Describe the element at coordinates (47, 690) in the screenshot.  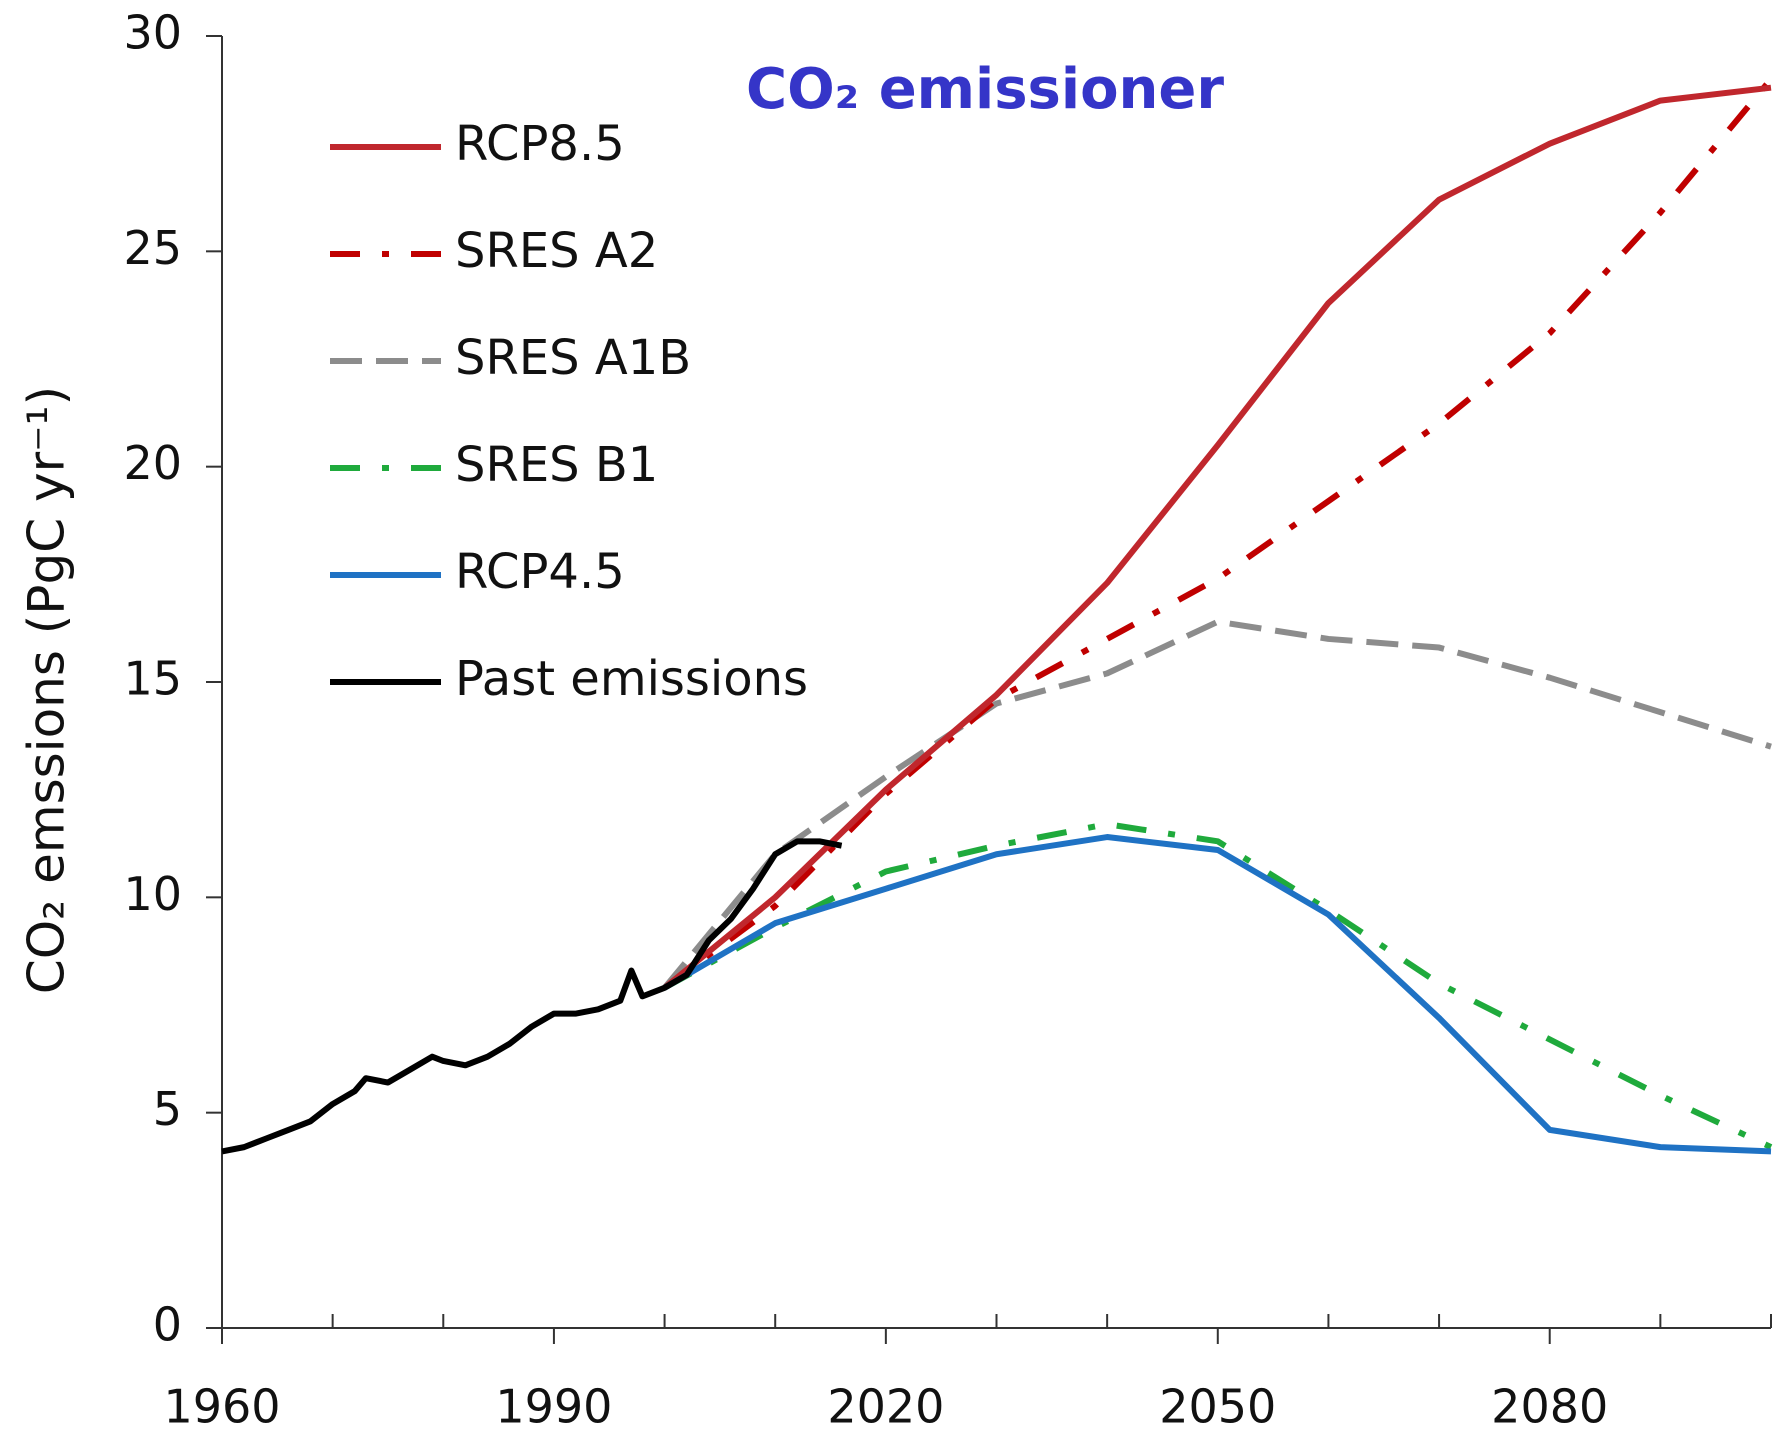
I see `y-axis-label: CO₂ emssions (PgC yr⁻¹)` at that location.